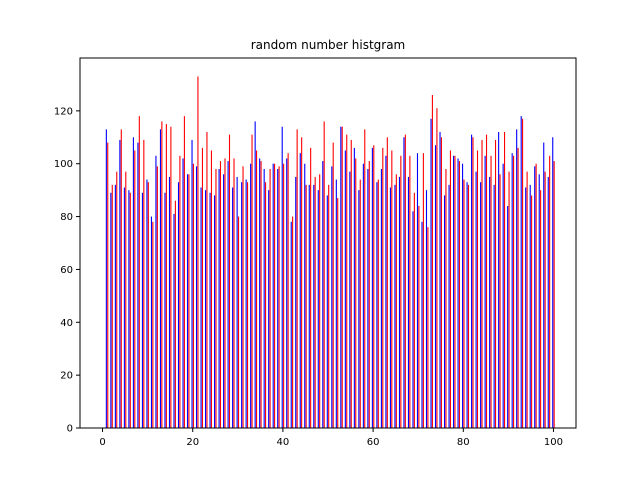 Image resolution: width=640 pixels, height=480 pixels. Describe the element at coordinates (282, 277) in the screenshot. I see `bar-series1-x40` at that location.